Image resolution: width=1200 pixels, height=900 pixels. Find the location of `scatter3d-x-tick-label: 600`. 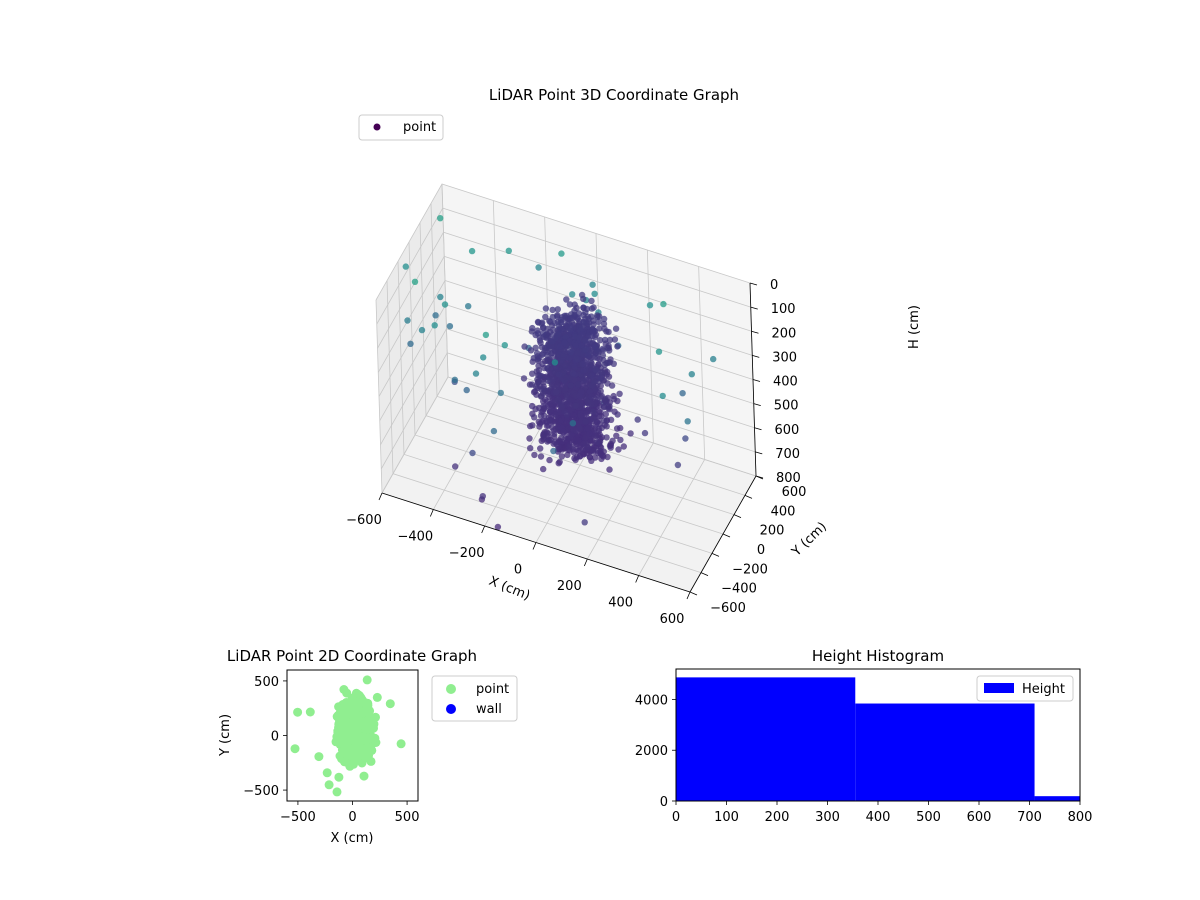

scatter3d-x-tick-label: 600 is located at coordinates (672, 619).